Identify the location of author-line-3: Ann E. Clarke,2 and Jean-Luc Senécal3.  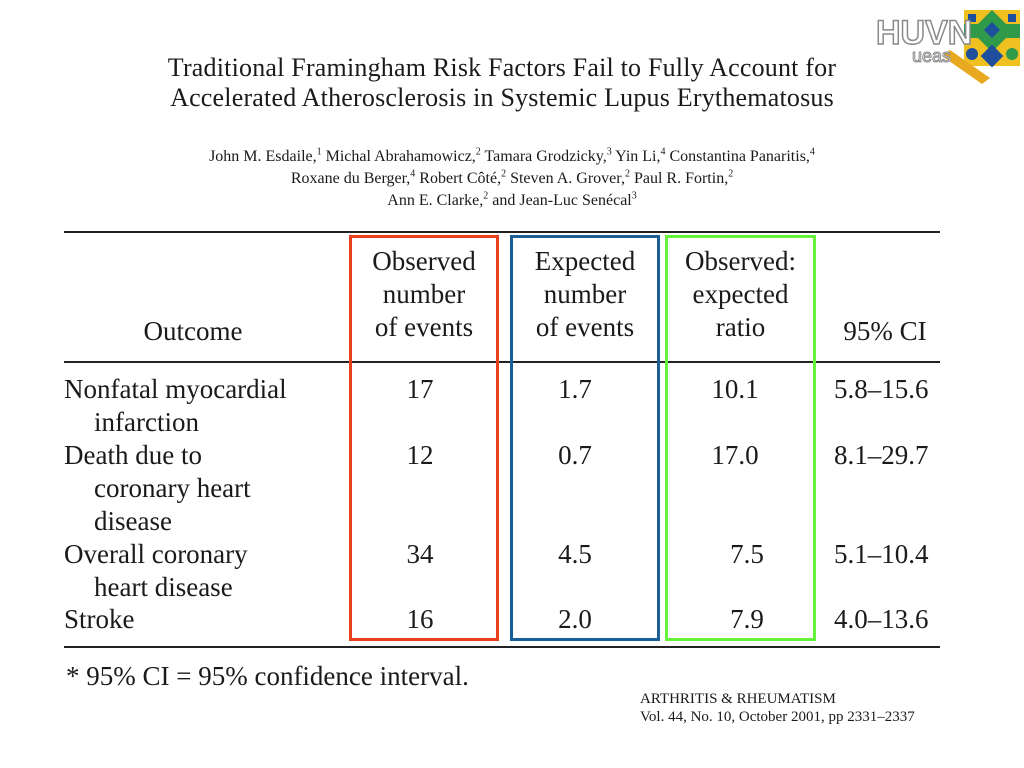
(512, 201).